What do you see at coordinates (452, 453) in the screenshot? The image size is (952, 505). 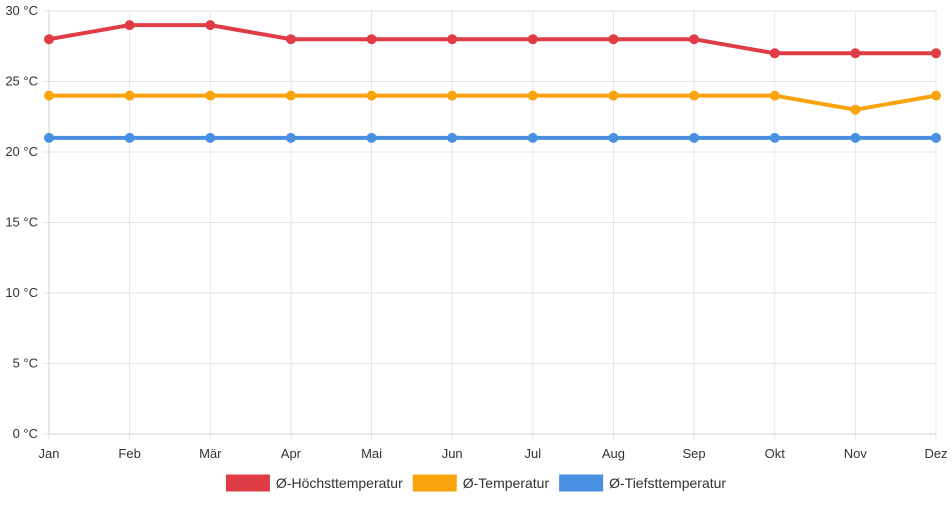 I see `x-tick-label: Jun` at bounding box center [452, 453].